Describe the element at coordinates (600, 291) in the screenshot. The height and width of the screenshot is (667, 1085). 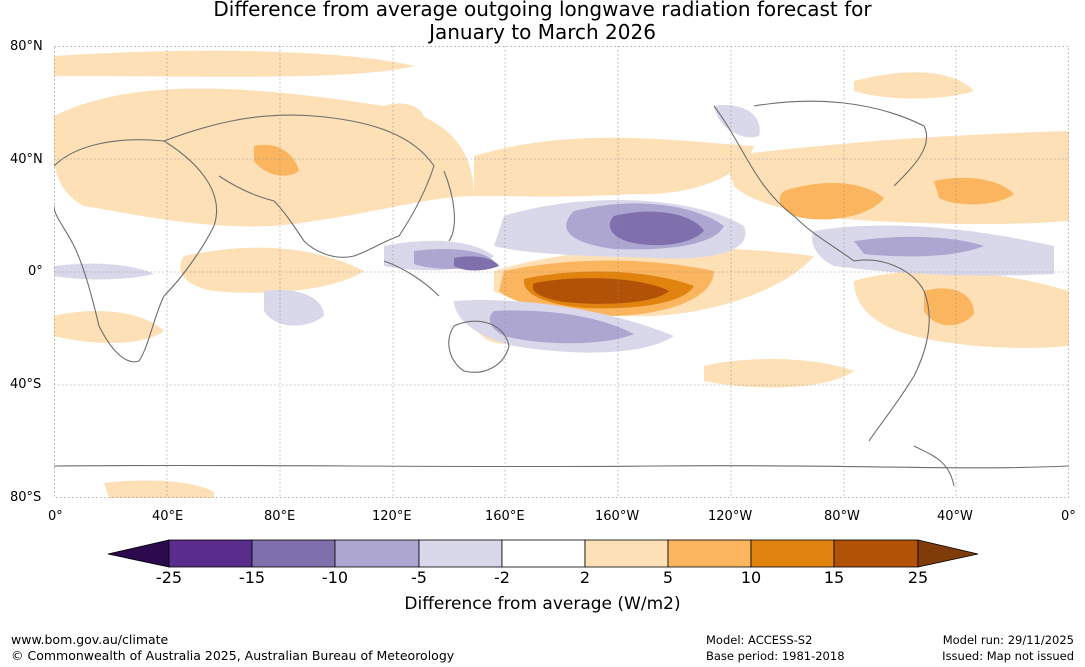
I see `positive-anomaly-extreme-layer` at that location.